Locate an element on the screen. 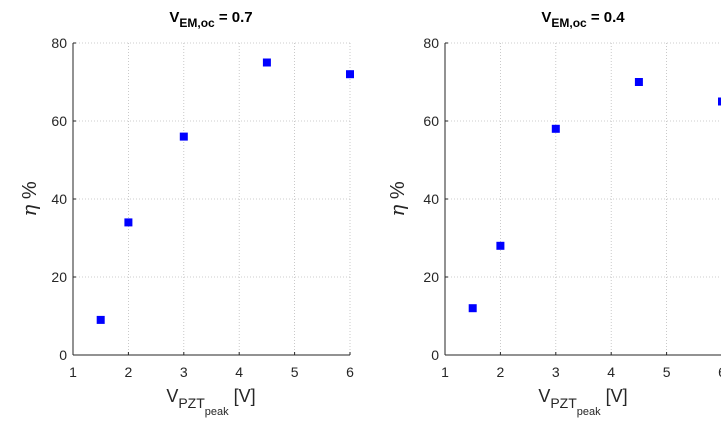 The image size is (721, 427). title-rest: = 0.4 is located at coordinates (606, 17).